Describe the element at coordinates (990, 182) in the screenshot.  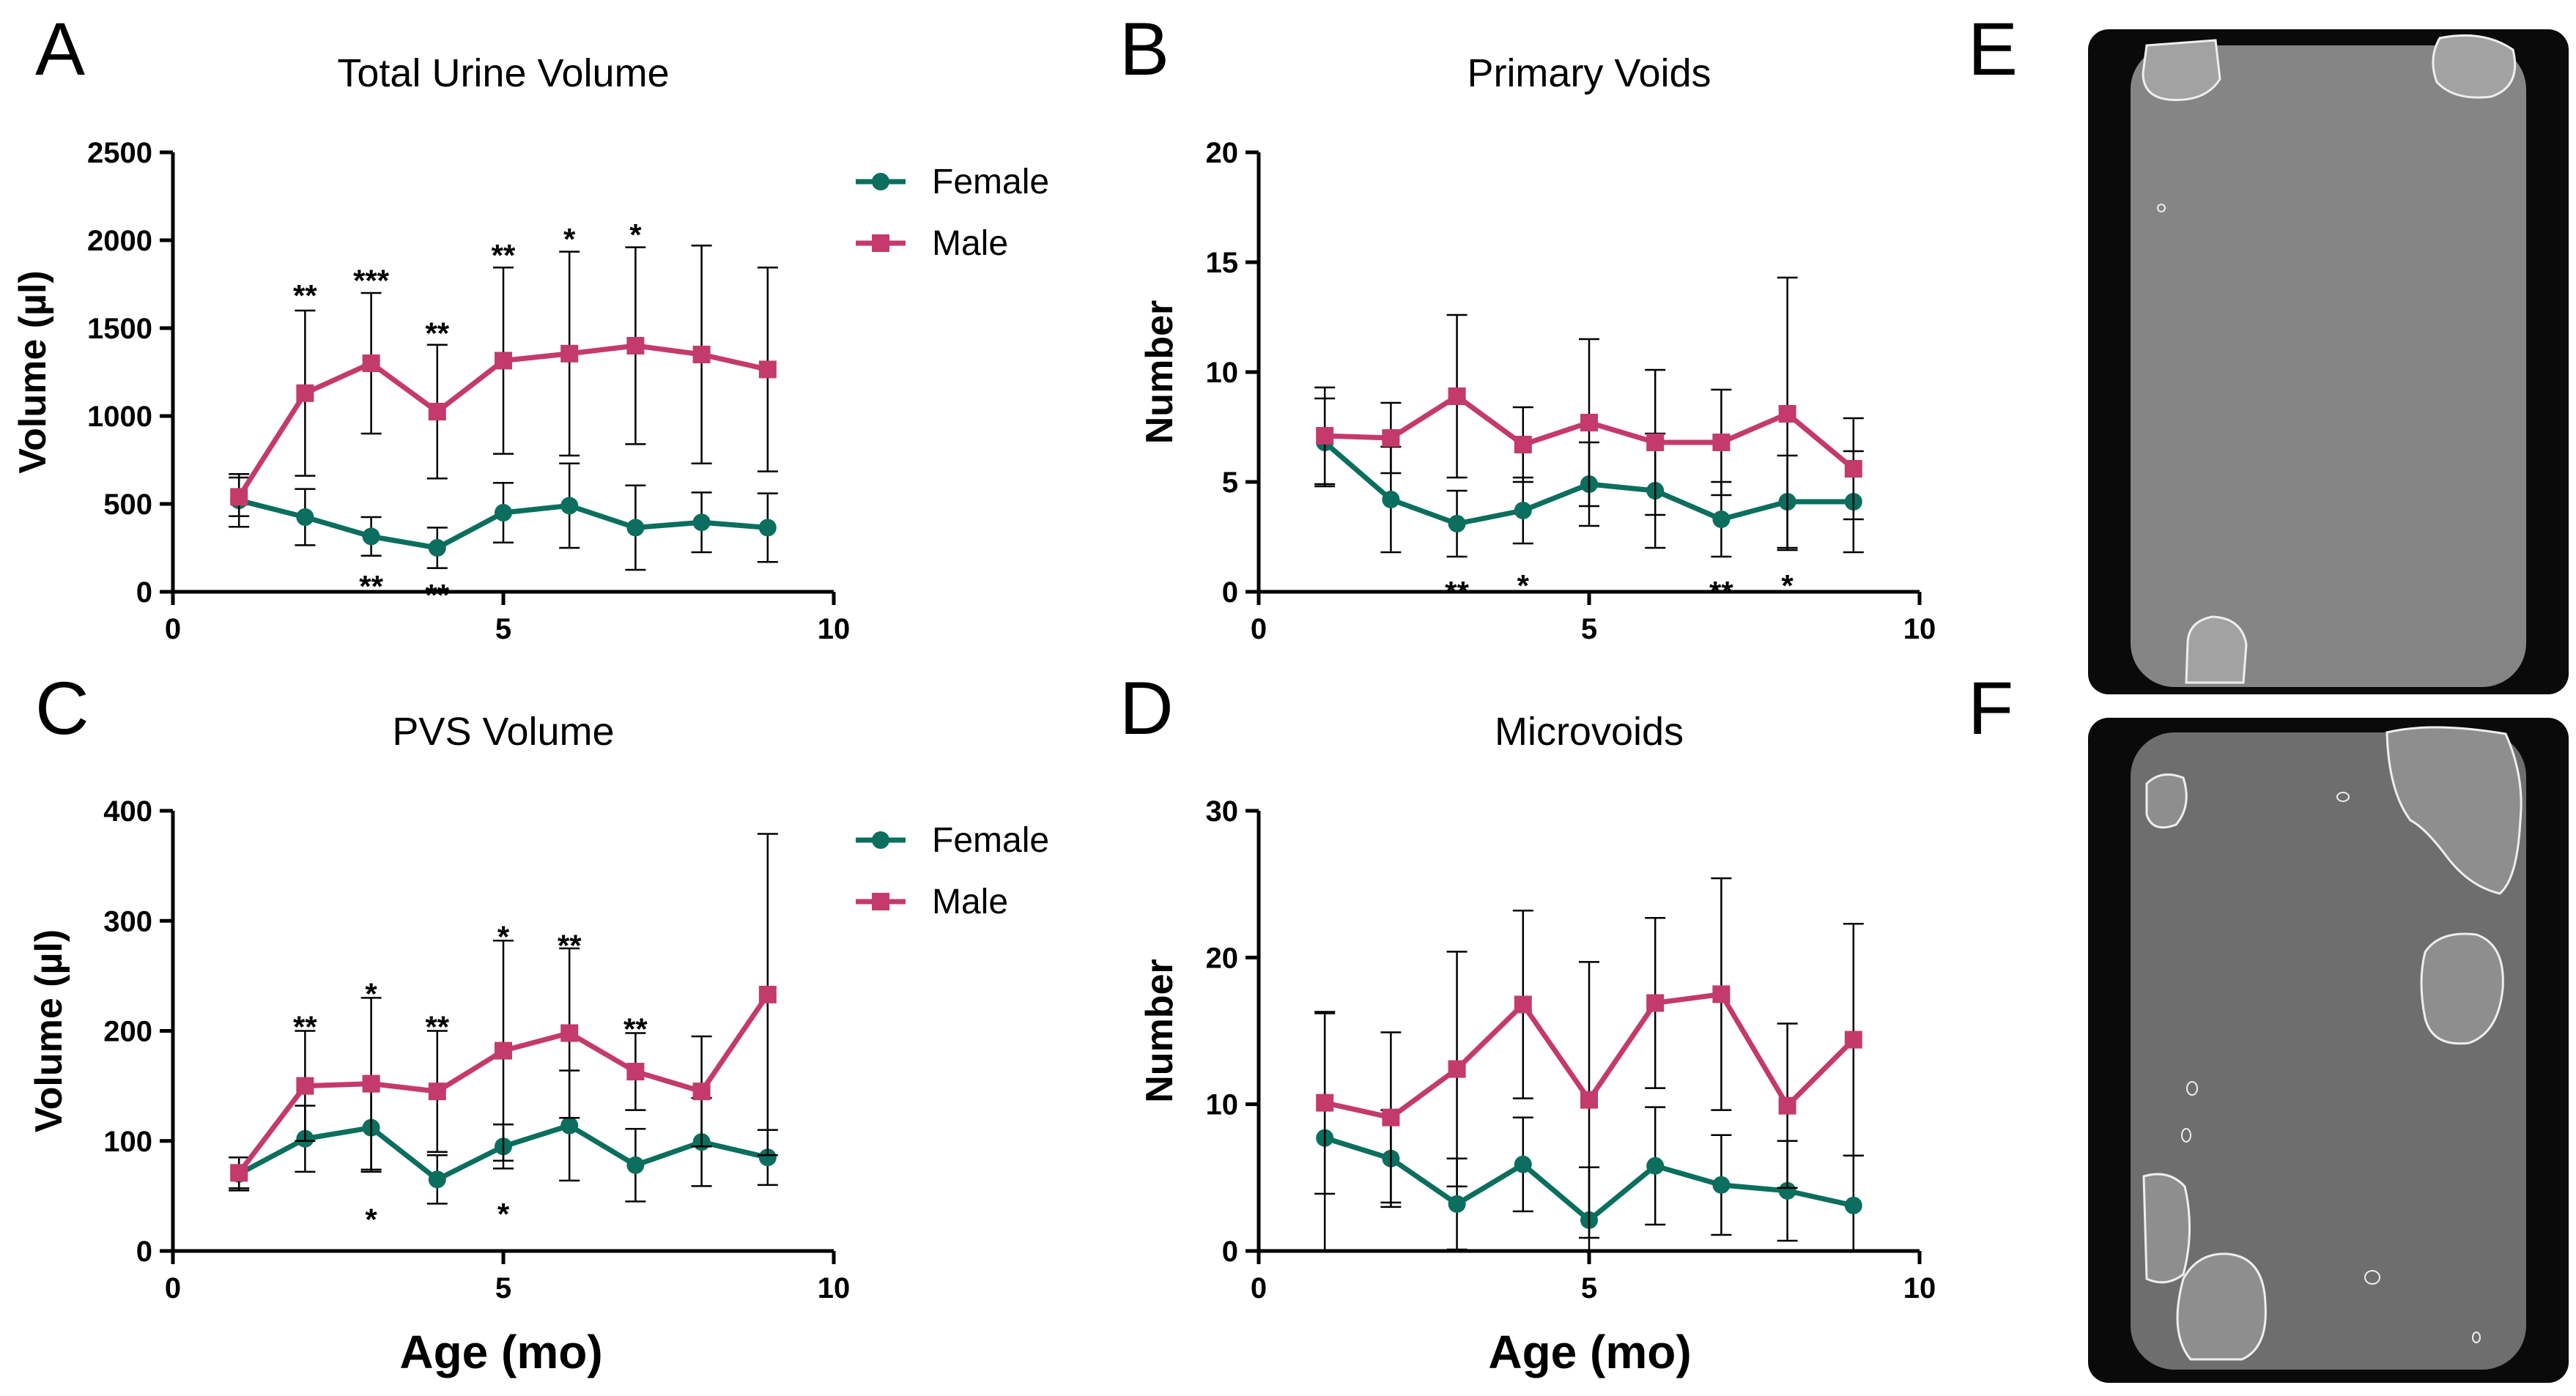
I see `legend-female-label: Female` at that location.